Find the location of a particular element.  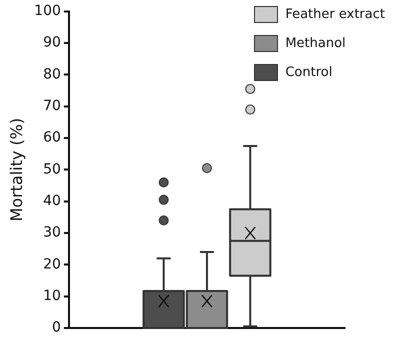

y-tick-label: 80 is located at coordinates (52, 74).